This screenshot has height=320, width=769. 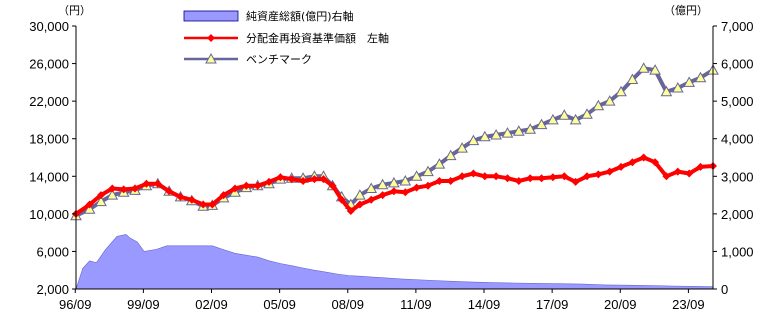 What do you see at coordinates (620, 304) in the screenshot?
I see `x-axis-tick-label: 20/09` at bounding box center [620, 304].